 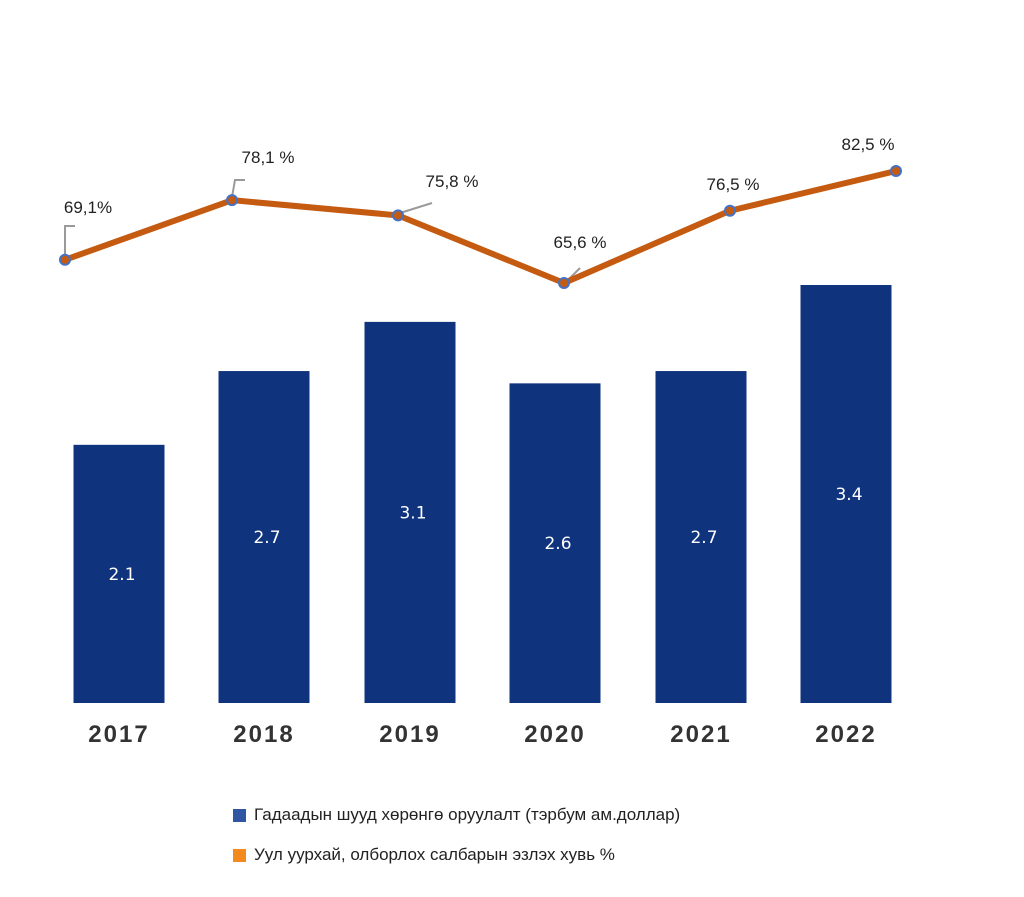 I want to click on bar-2019, so click(x=410, y=512).